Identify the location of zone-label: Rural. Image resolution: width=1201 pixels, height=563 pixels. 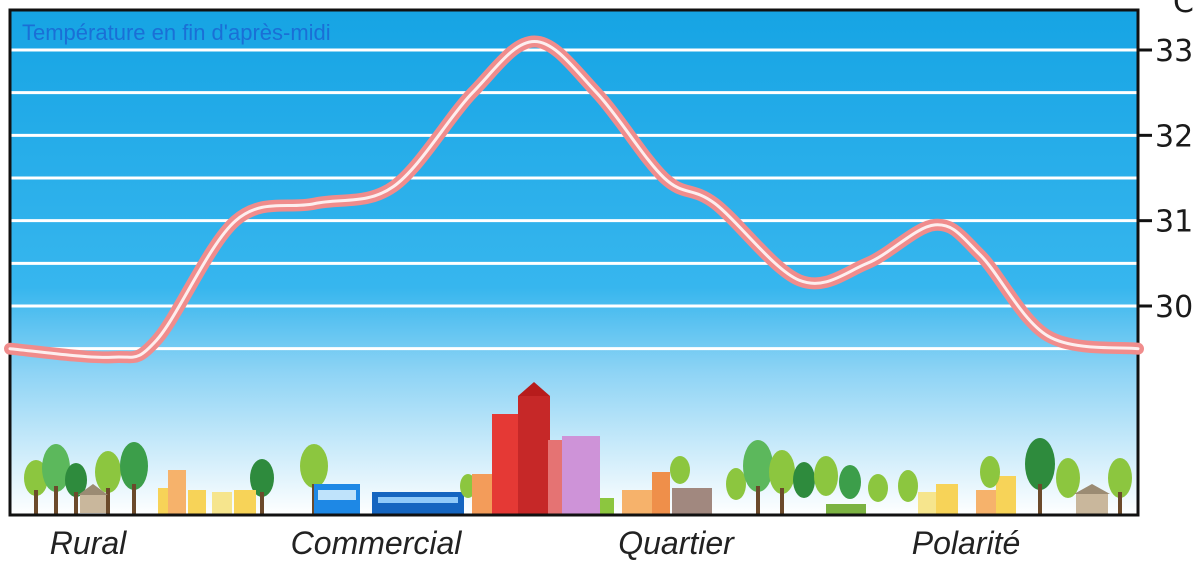
(88, 543).